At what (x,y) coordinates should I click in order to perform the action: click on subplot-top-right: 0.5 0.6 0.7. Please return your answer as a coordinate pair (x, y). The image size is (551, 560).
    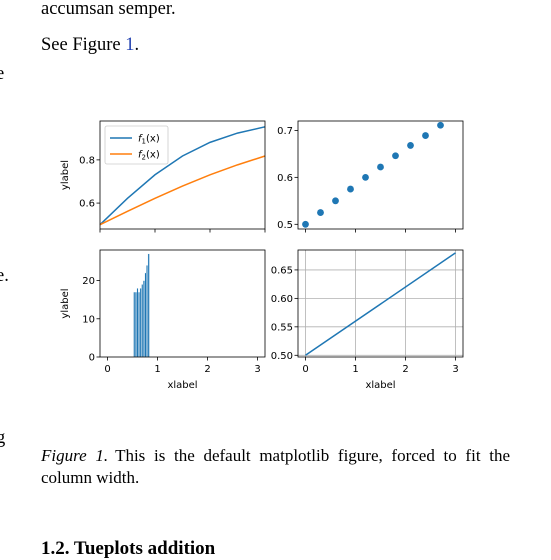
    Looking at the image, I should click on (370, 176).